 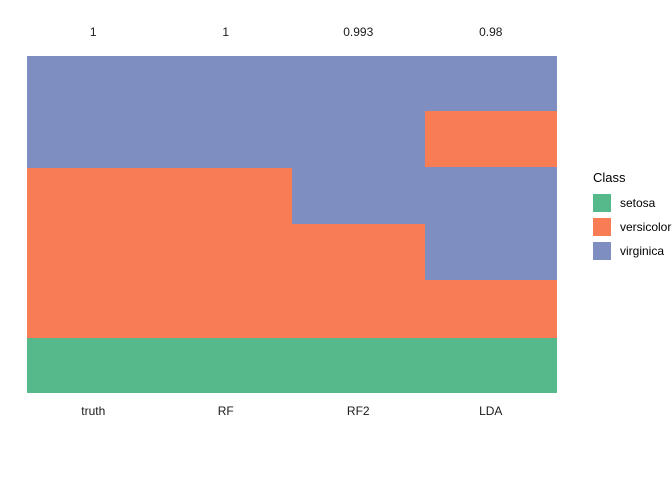 I want to click on accuracy-label-lda: 0.98, so click(x=491, y=32).